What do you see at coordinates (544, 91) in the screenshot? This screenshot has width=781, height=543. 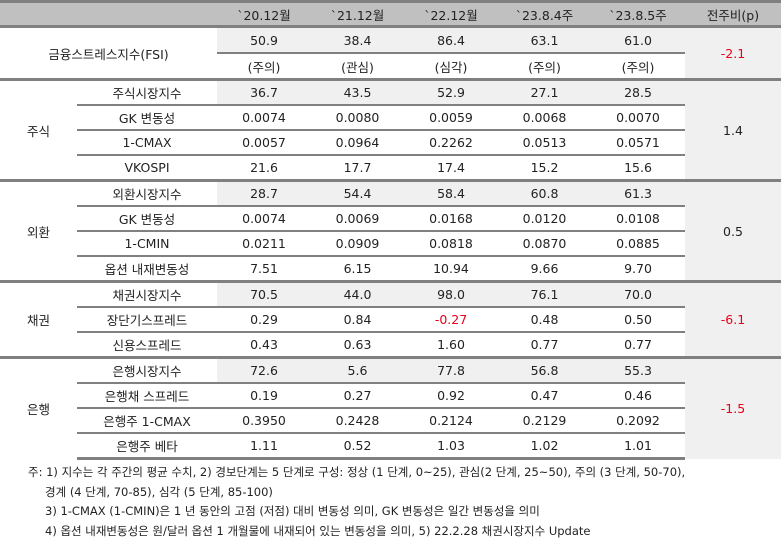 I see `cell-value: 27.1` at bounding box center [544, 91].